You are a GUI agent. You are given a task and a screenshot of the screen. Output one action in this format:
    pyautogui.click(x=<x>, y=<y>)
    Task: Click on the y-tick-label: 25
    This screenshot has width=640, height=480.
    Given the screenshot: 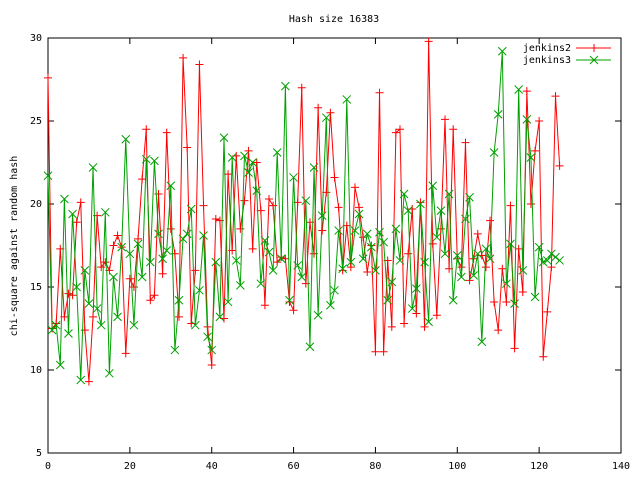 What is the action you would take?
    pyautogui.click(x=36, y=121)
    